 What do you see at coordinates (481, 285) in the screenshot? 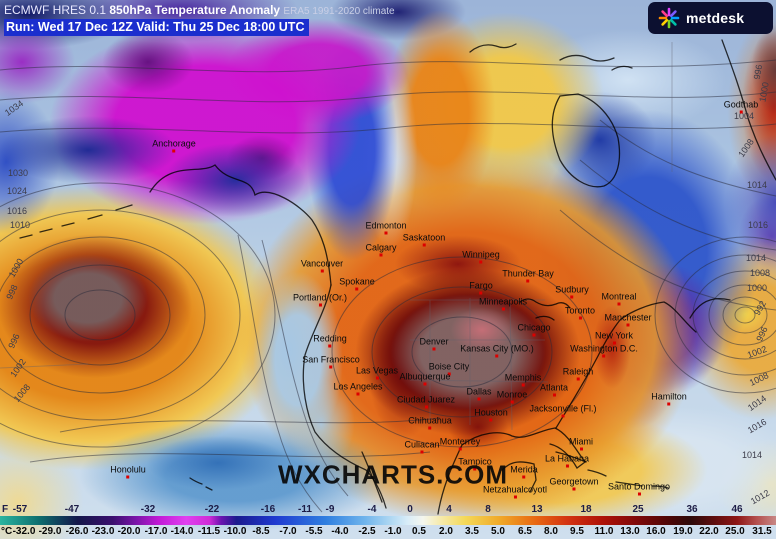
I see `city-name: Fargo` at bounding box center [481, 285].